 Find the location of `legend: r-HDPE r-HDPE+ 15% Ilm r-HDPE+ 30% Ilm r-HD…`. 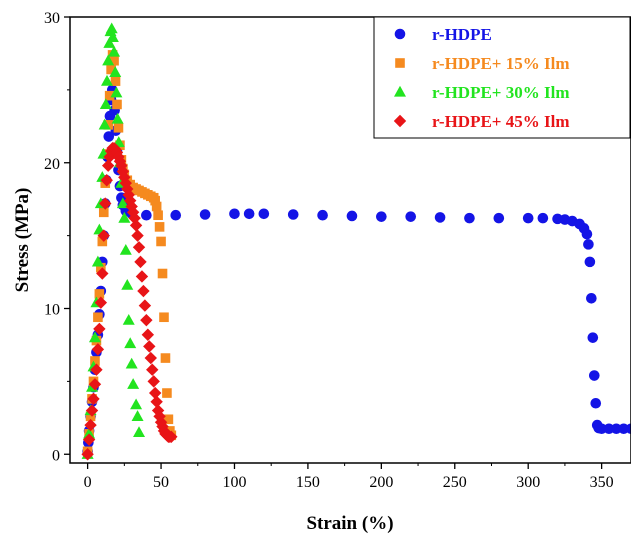

legend: r-HDPE r-HDPE+ 15% Ilm r-HDPE+ 30% Ilm r-HD… is located at coordinates (502, 77).